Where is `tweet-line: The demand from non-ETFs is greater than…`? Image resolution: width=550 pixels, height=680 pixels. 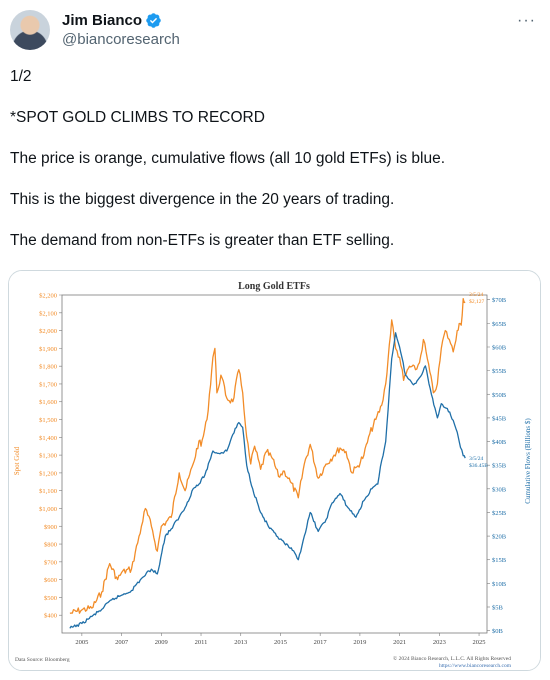 tweet-line: The demand from non-ETFs is greater than… is located at coordinates (202, 240).